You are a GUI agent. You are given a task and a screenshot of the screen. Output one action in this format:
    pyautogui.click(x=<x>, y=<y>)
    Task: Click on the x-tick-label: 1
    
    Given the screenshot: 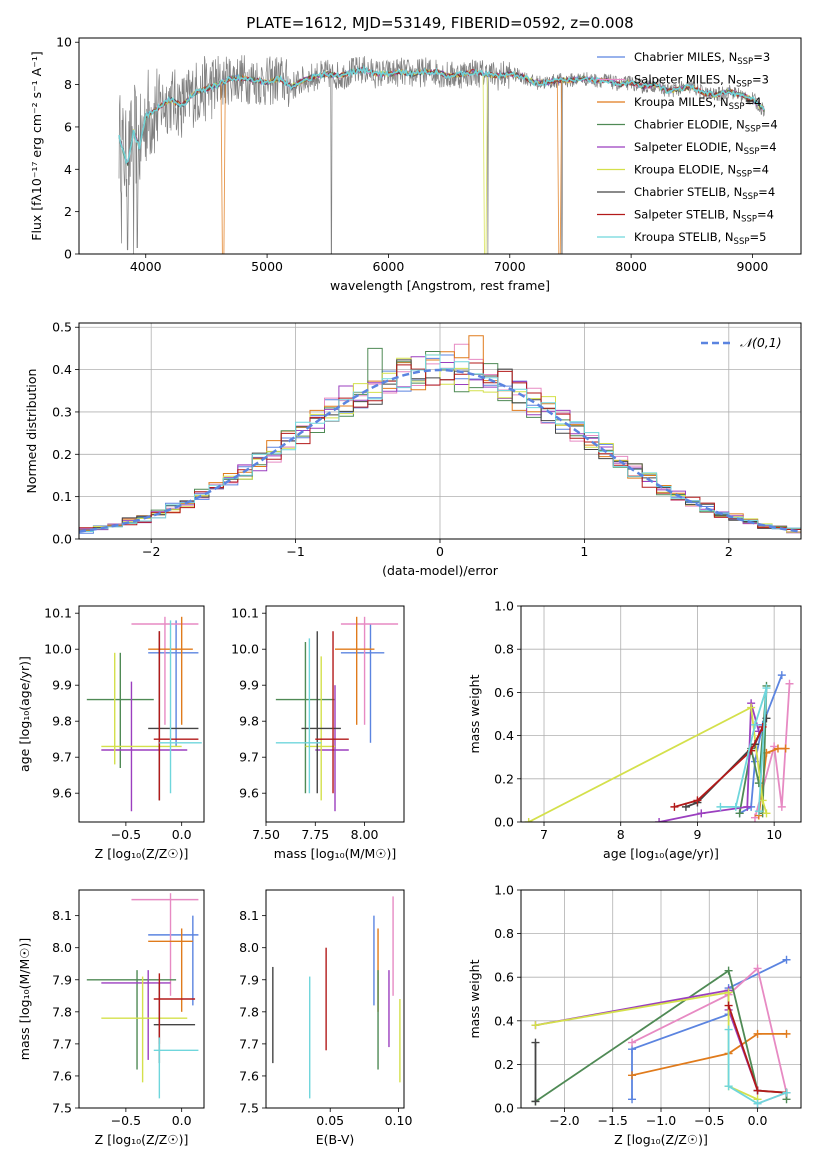 What is the action you would take?
    pyautogui.click(x=584, y=551)
    